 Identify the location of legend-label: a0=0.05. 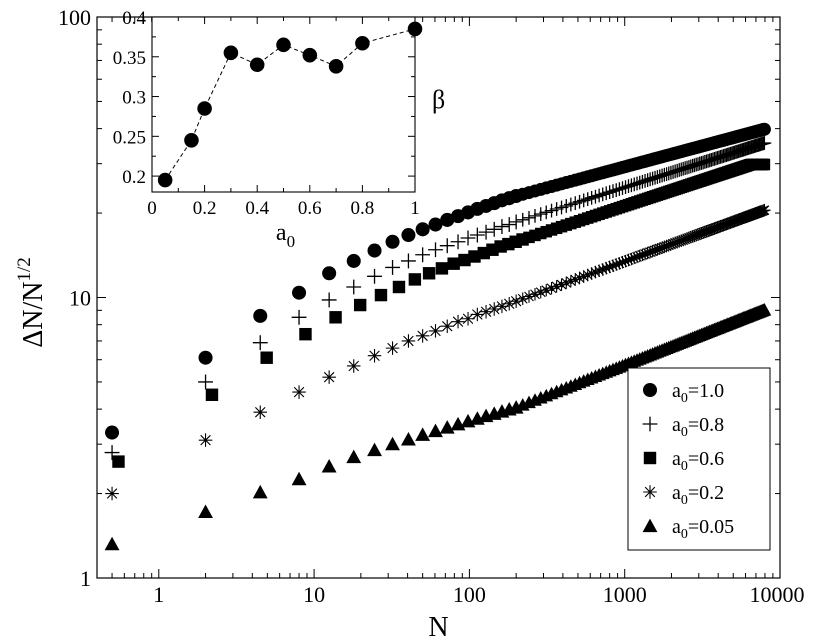
(703, 529).